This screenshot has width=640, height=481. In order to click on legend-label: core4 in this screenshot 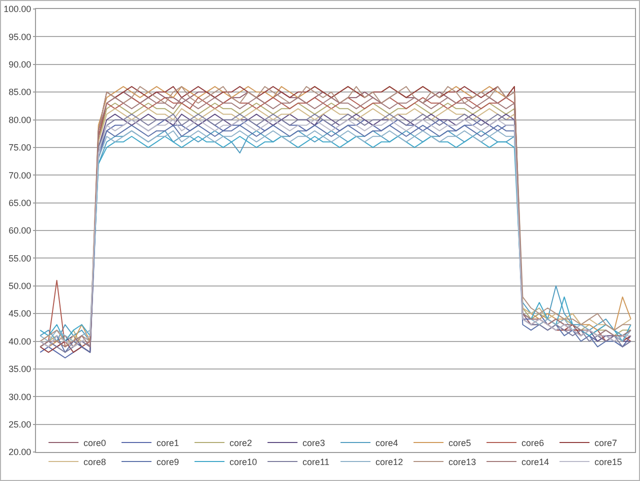, I will do `click(387, 443)`.